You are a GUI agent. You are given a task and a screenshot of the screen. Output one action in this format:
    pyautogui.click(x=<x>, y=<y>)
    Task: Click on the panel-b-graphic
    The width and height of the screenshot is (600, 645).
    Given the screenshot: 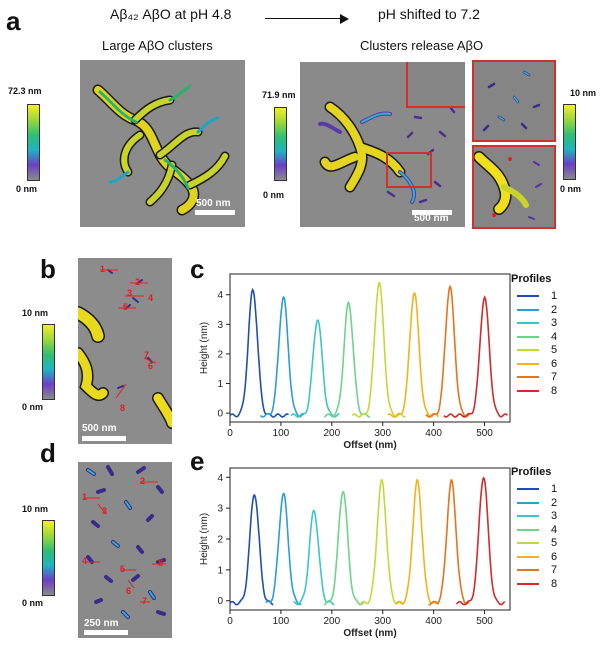 What is the action you would take?
    pyautogui.click(x=125, y=349)
    